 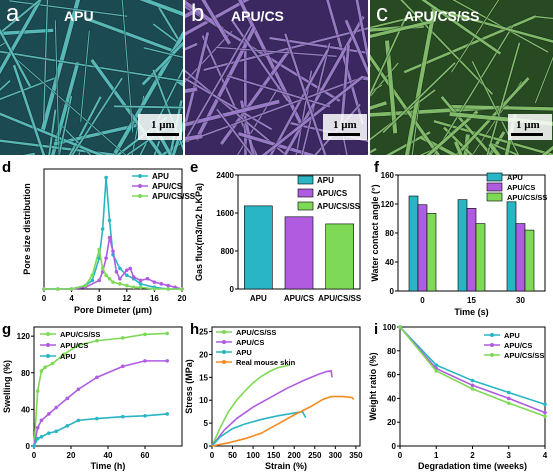 What do you see at coordinates (203, 400) in the screenshot?
I see `y-tick-label: 10` at bounding box center [203, 400].